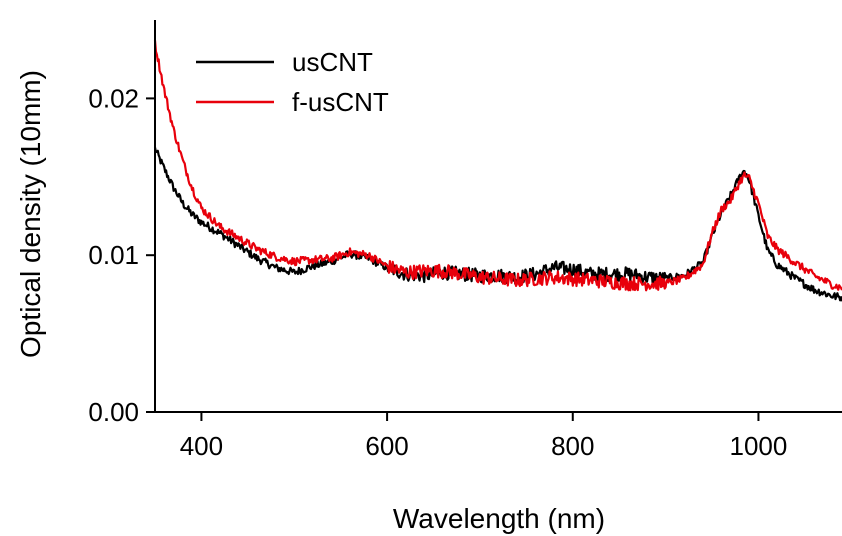  I want to click on y-tick-label-0.00: 0.00, so click(113, 412).